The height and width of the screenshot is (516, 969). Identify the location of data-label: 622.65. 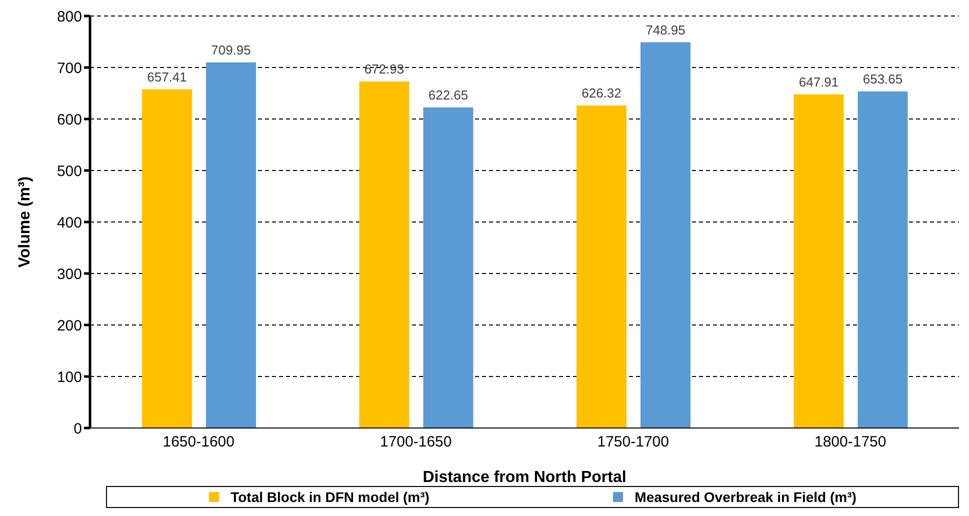
(448, 94).